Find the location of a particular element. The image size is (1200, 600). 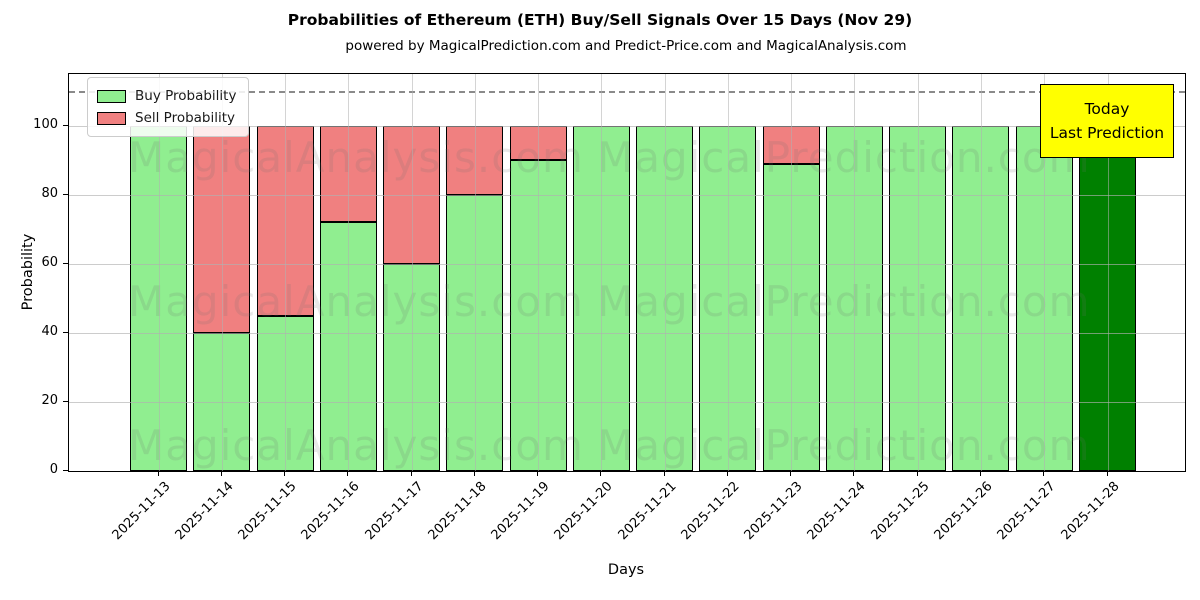

x-tick-label-2025-11-21: 2025-11-21 is located at coordinates (647, 511).